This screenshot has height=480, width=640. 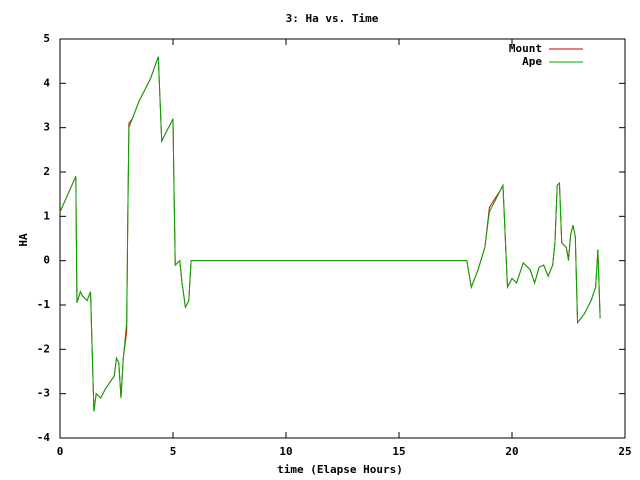 What do you see at coordinates (46, 127) in the screenshot?
I see `y-tick-label: 3` at bounding box center [46, 127].